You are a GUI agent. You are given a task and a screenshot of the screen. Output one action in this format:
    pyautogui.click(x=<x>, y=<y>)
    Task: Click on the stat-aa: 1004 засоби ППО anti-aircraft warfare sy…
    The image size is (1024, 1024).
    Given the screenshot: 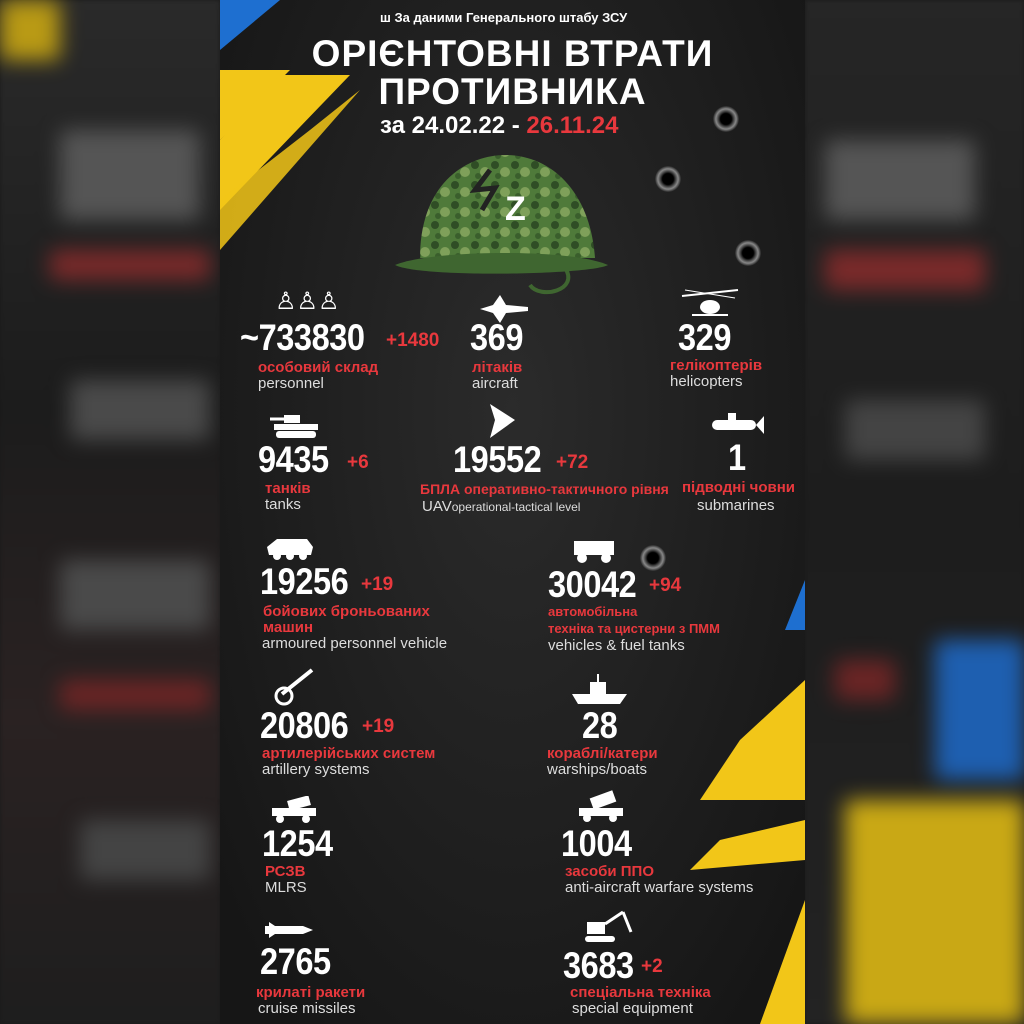 What is the action you would take?
    pyautogui.click(x=657, y=859)
    